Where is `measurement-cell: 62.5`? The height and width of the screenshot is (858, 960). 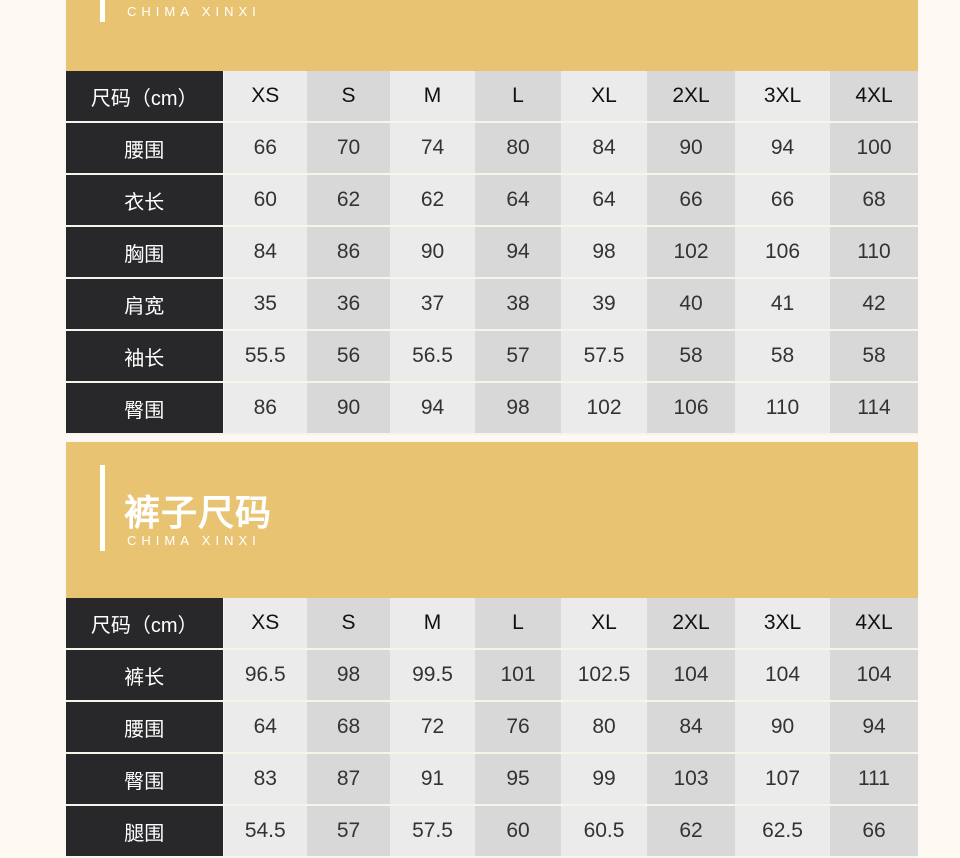
measurement-cell: 62.5 is located at coordinates (782, 831).